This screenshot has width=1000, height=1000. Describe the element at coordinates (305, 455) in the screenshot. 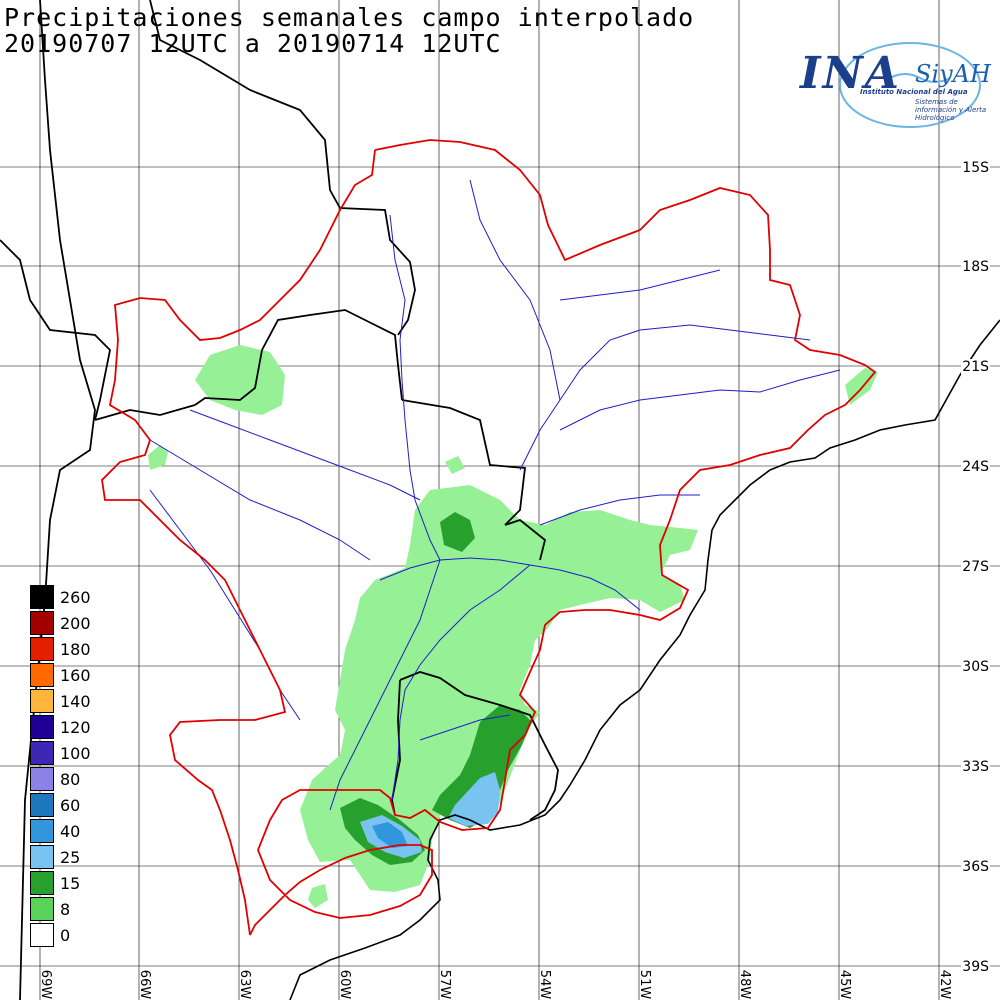

I see `pilcomayo-river` at that location.